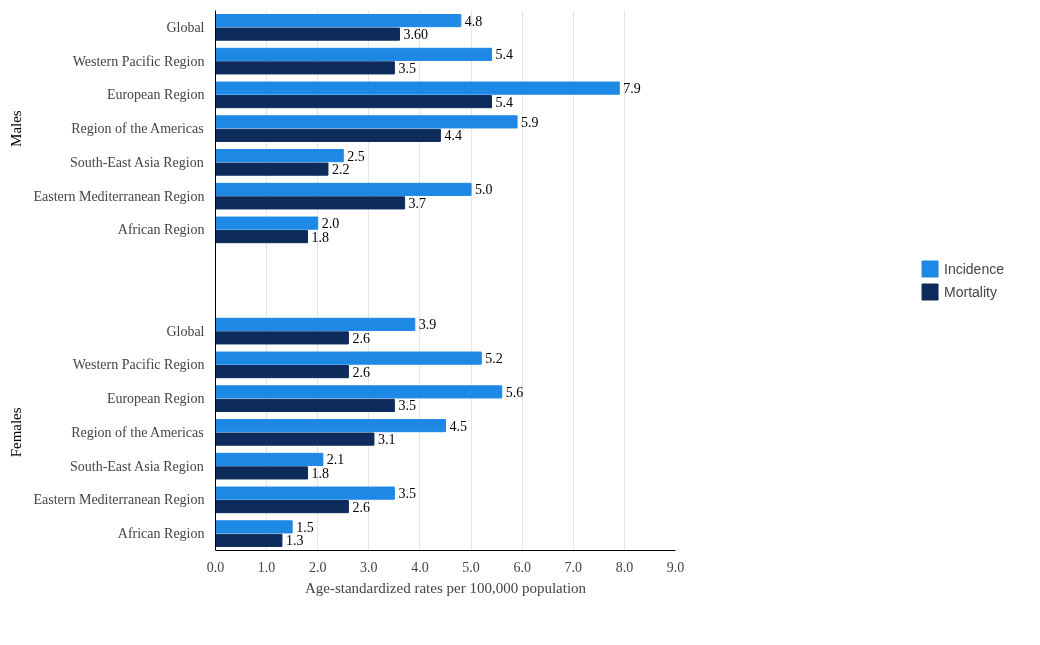 This screenshot has width=1040, height=645. I want to click on data-label: 7.9, so click(632, 89).